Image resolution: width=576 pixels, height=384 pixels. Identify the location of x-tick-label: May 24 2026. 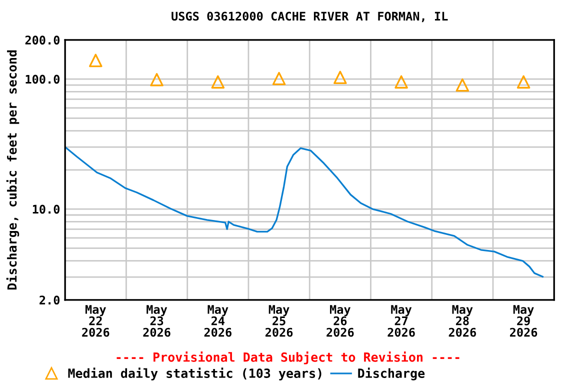
(218, 321).